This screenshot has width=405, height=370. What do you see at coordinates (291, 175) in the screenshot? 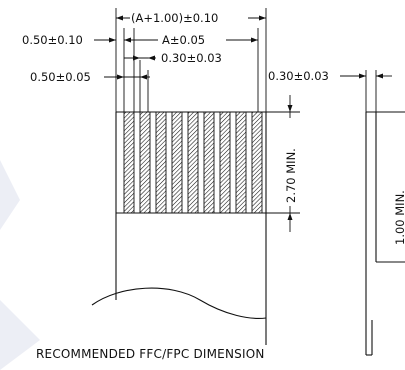
I see `label-length: 2.70 MIN.` at bounding box center [291, 175].